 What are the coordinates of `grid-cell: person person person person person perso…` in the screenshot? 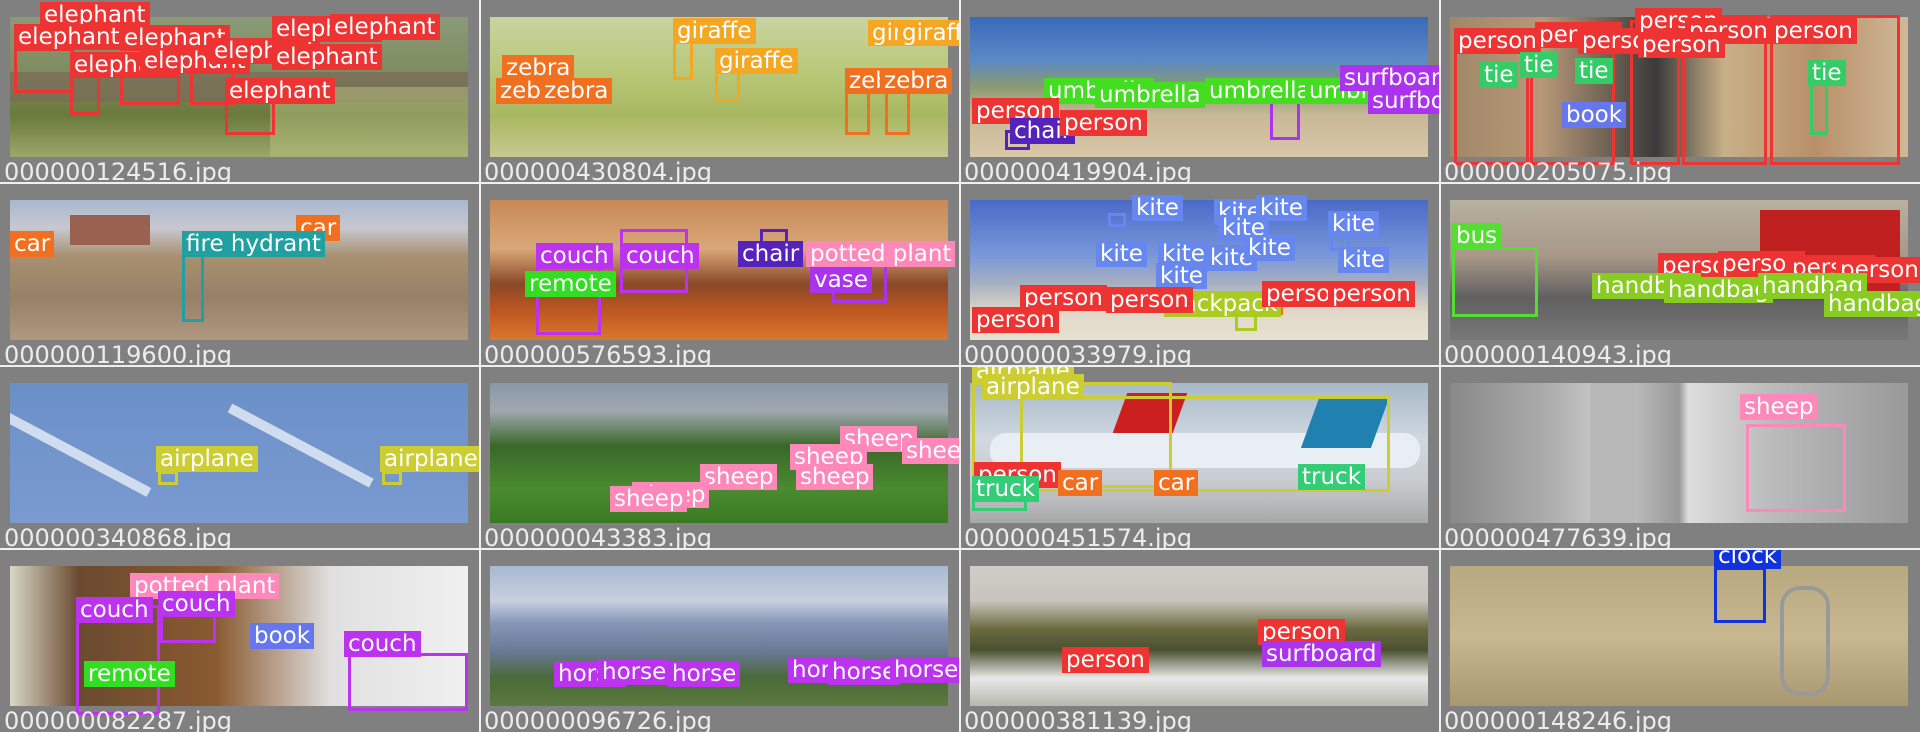 It's located at (1680, 91).